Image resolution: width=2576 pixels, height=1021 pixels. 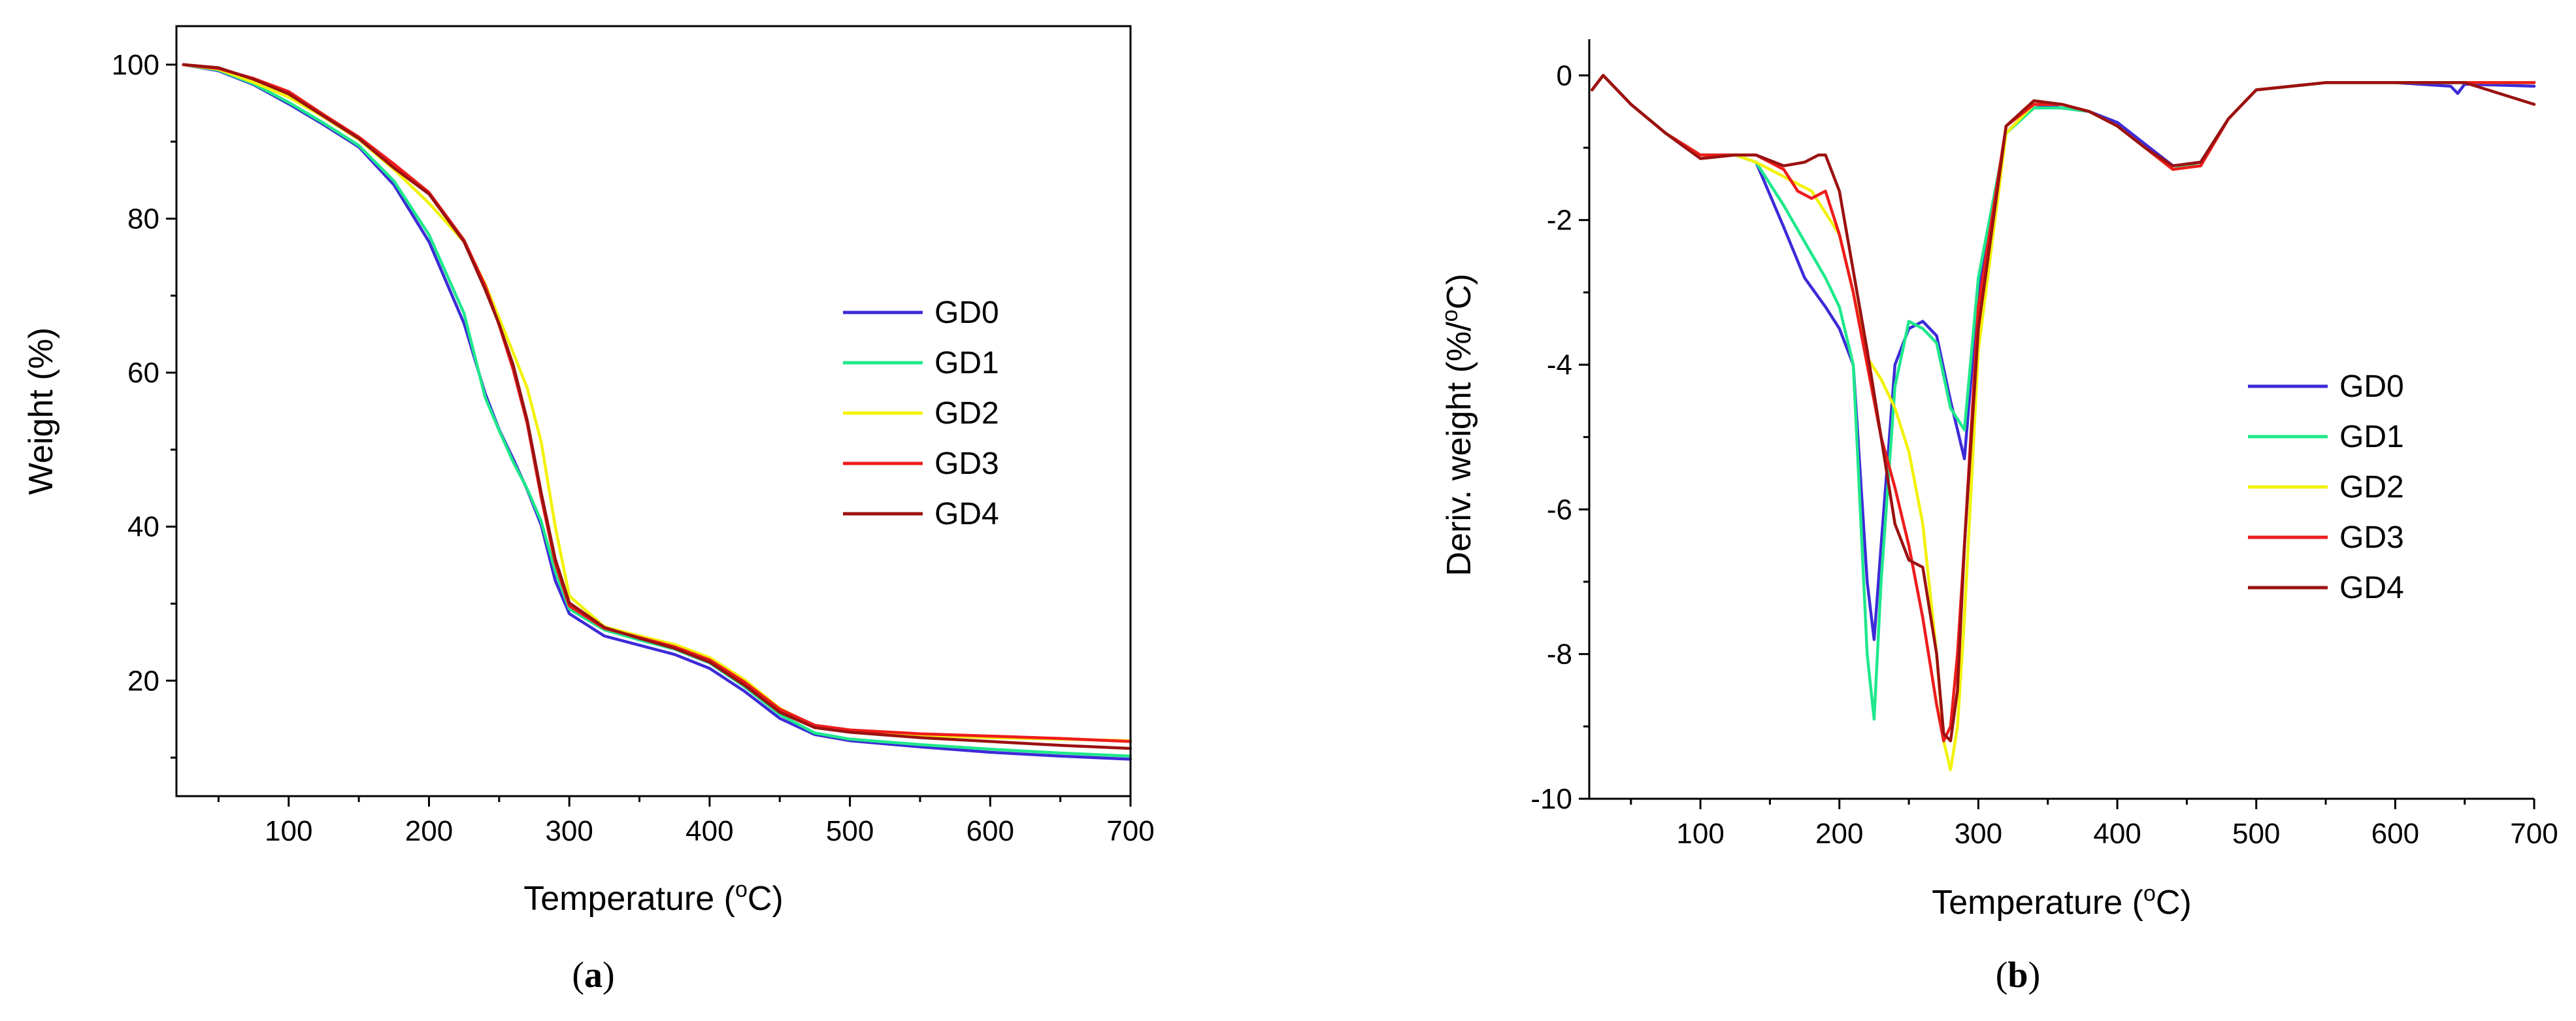 I want to click on panel-a-label: a, so click(x=593, y=975).